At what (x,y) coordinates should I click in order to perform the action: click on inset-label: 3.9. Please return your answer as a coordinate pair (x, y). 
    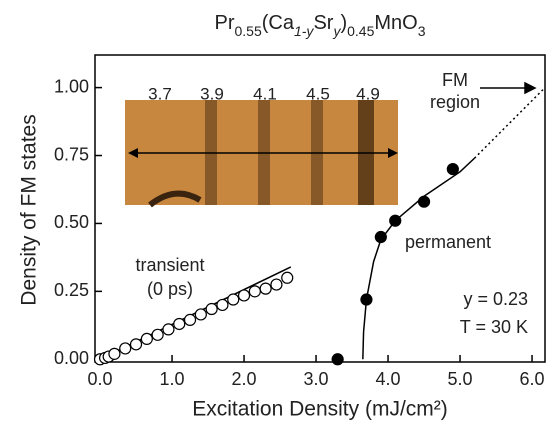
    Looking at the image, I should click on (212, 93).